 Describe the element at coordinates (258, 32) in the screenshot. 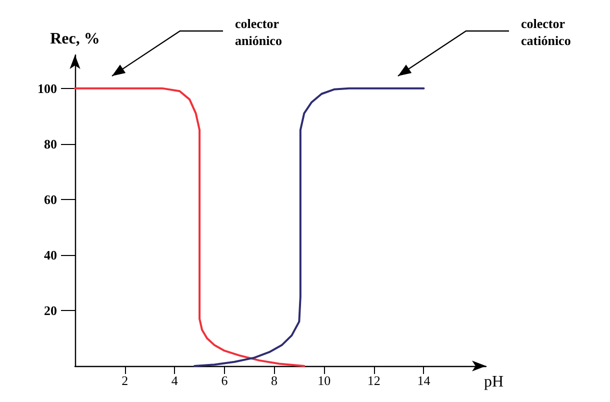

I see `text: colector aniónico` at that location.